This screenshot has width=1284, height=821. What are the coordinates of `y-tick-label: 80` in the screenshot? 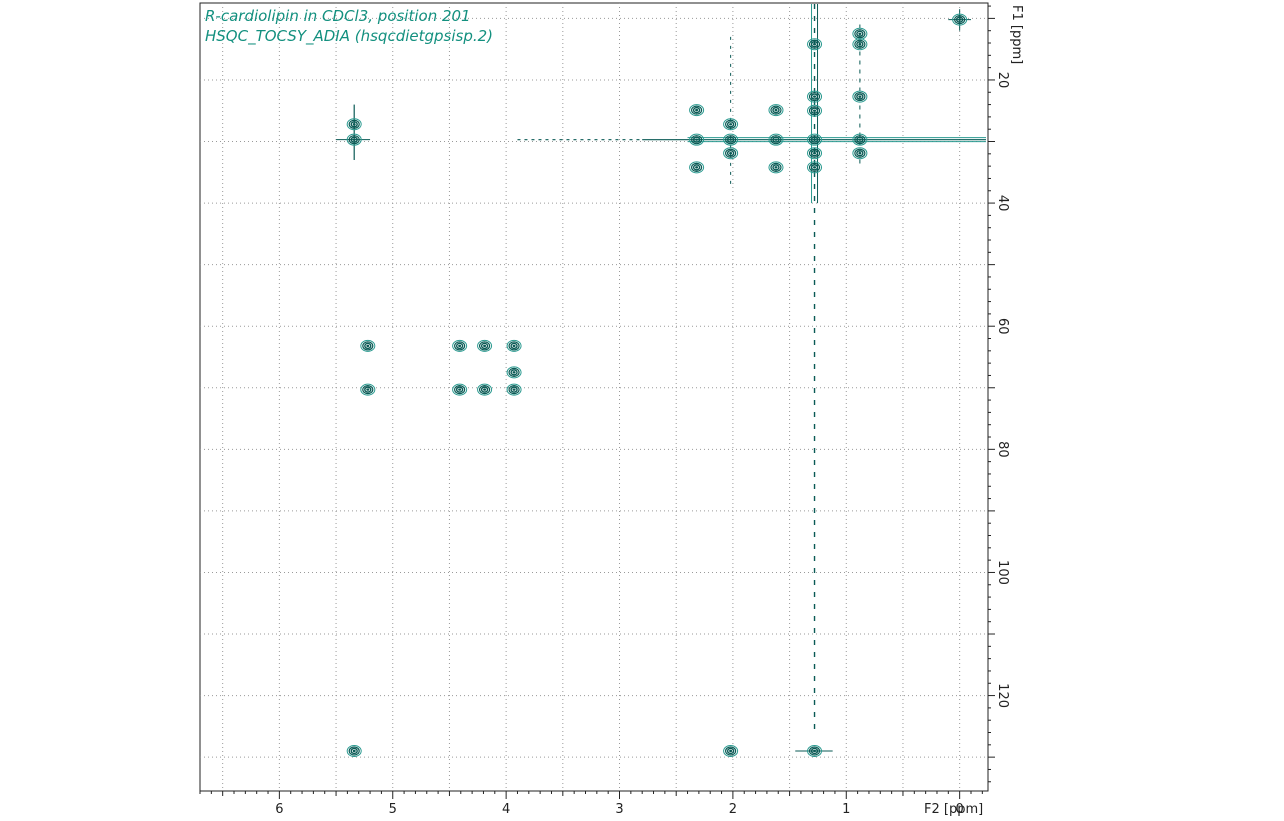 It's located at (1002, 449).